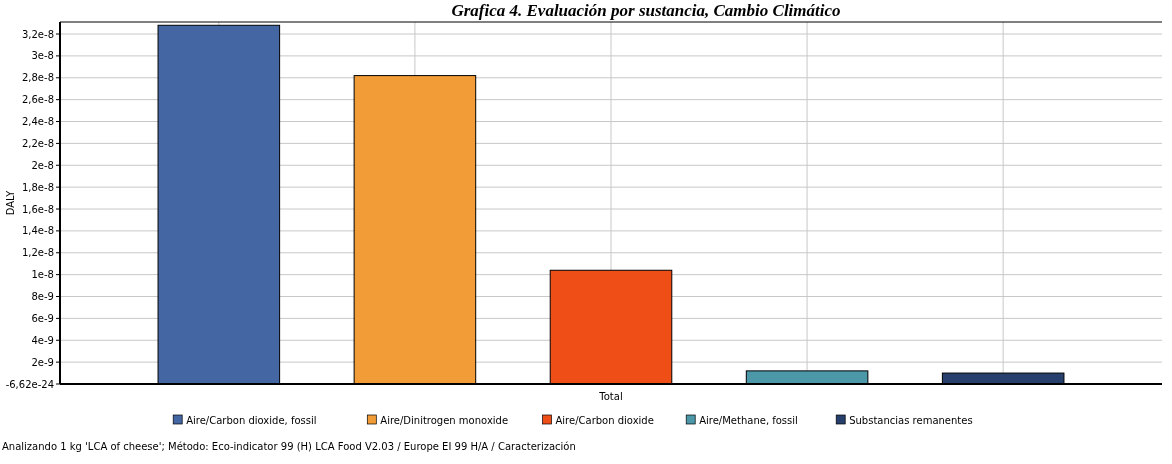 This screenshot has width=1172, height=464. Describe the element at coordinates (610, 396) in the screenshot. I see `x-tick-label: Total` at that location.